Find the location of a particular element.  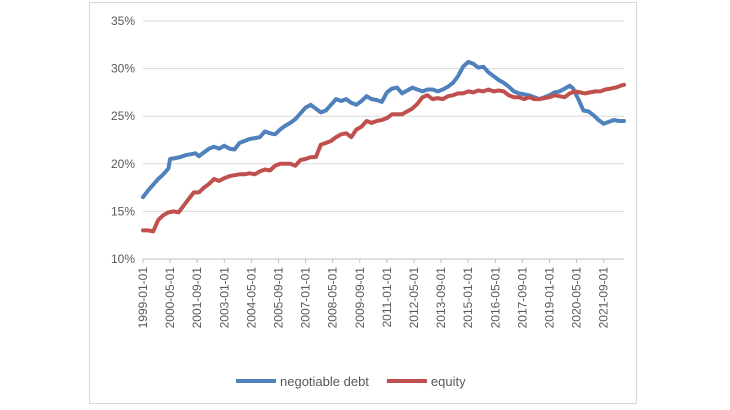

x-tick-label: 2008-05-01 is located at coordinates (333, 298).